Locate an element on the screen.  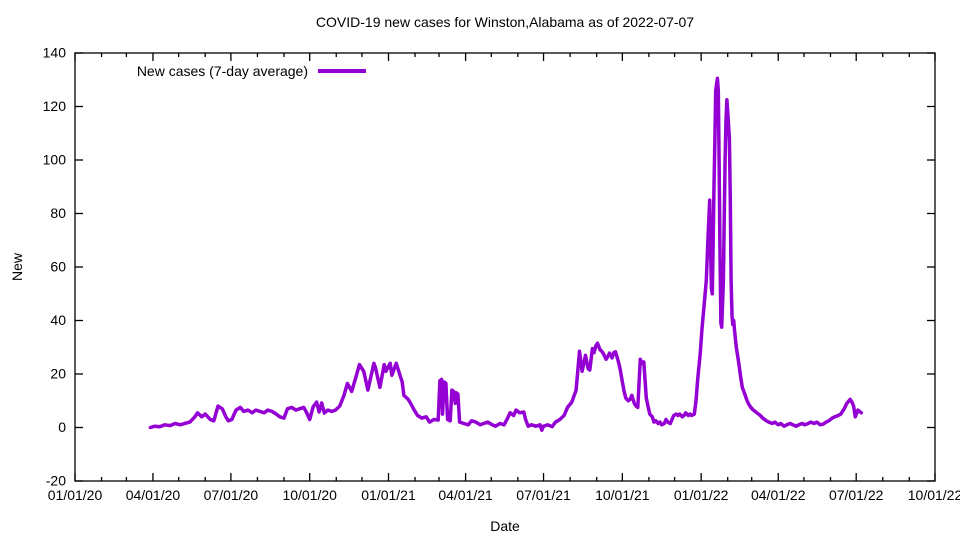
y-tick-label: 140 is located at coordinates (55, 53).